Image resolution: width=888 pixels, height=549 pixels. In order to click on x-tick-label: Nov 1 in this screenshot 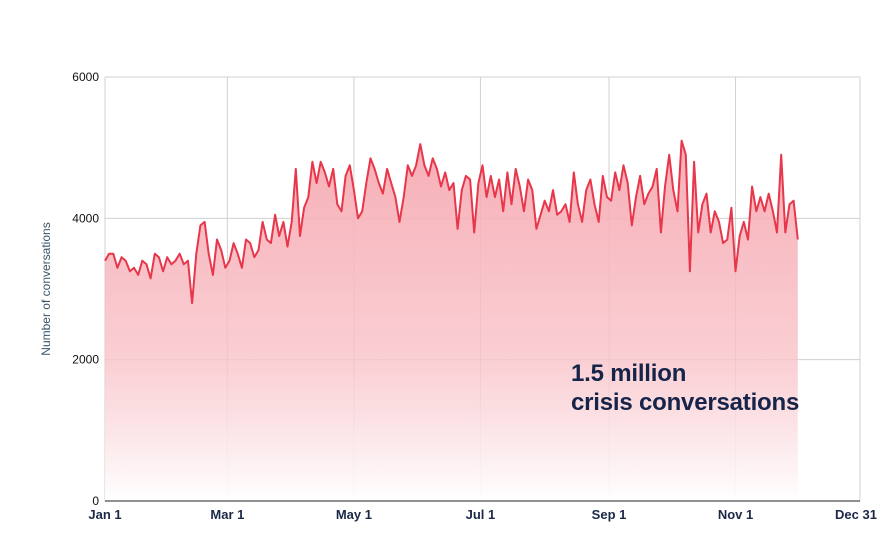, I will do `click(735, 514)`.